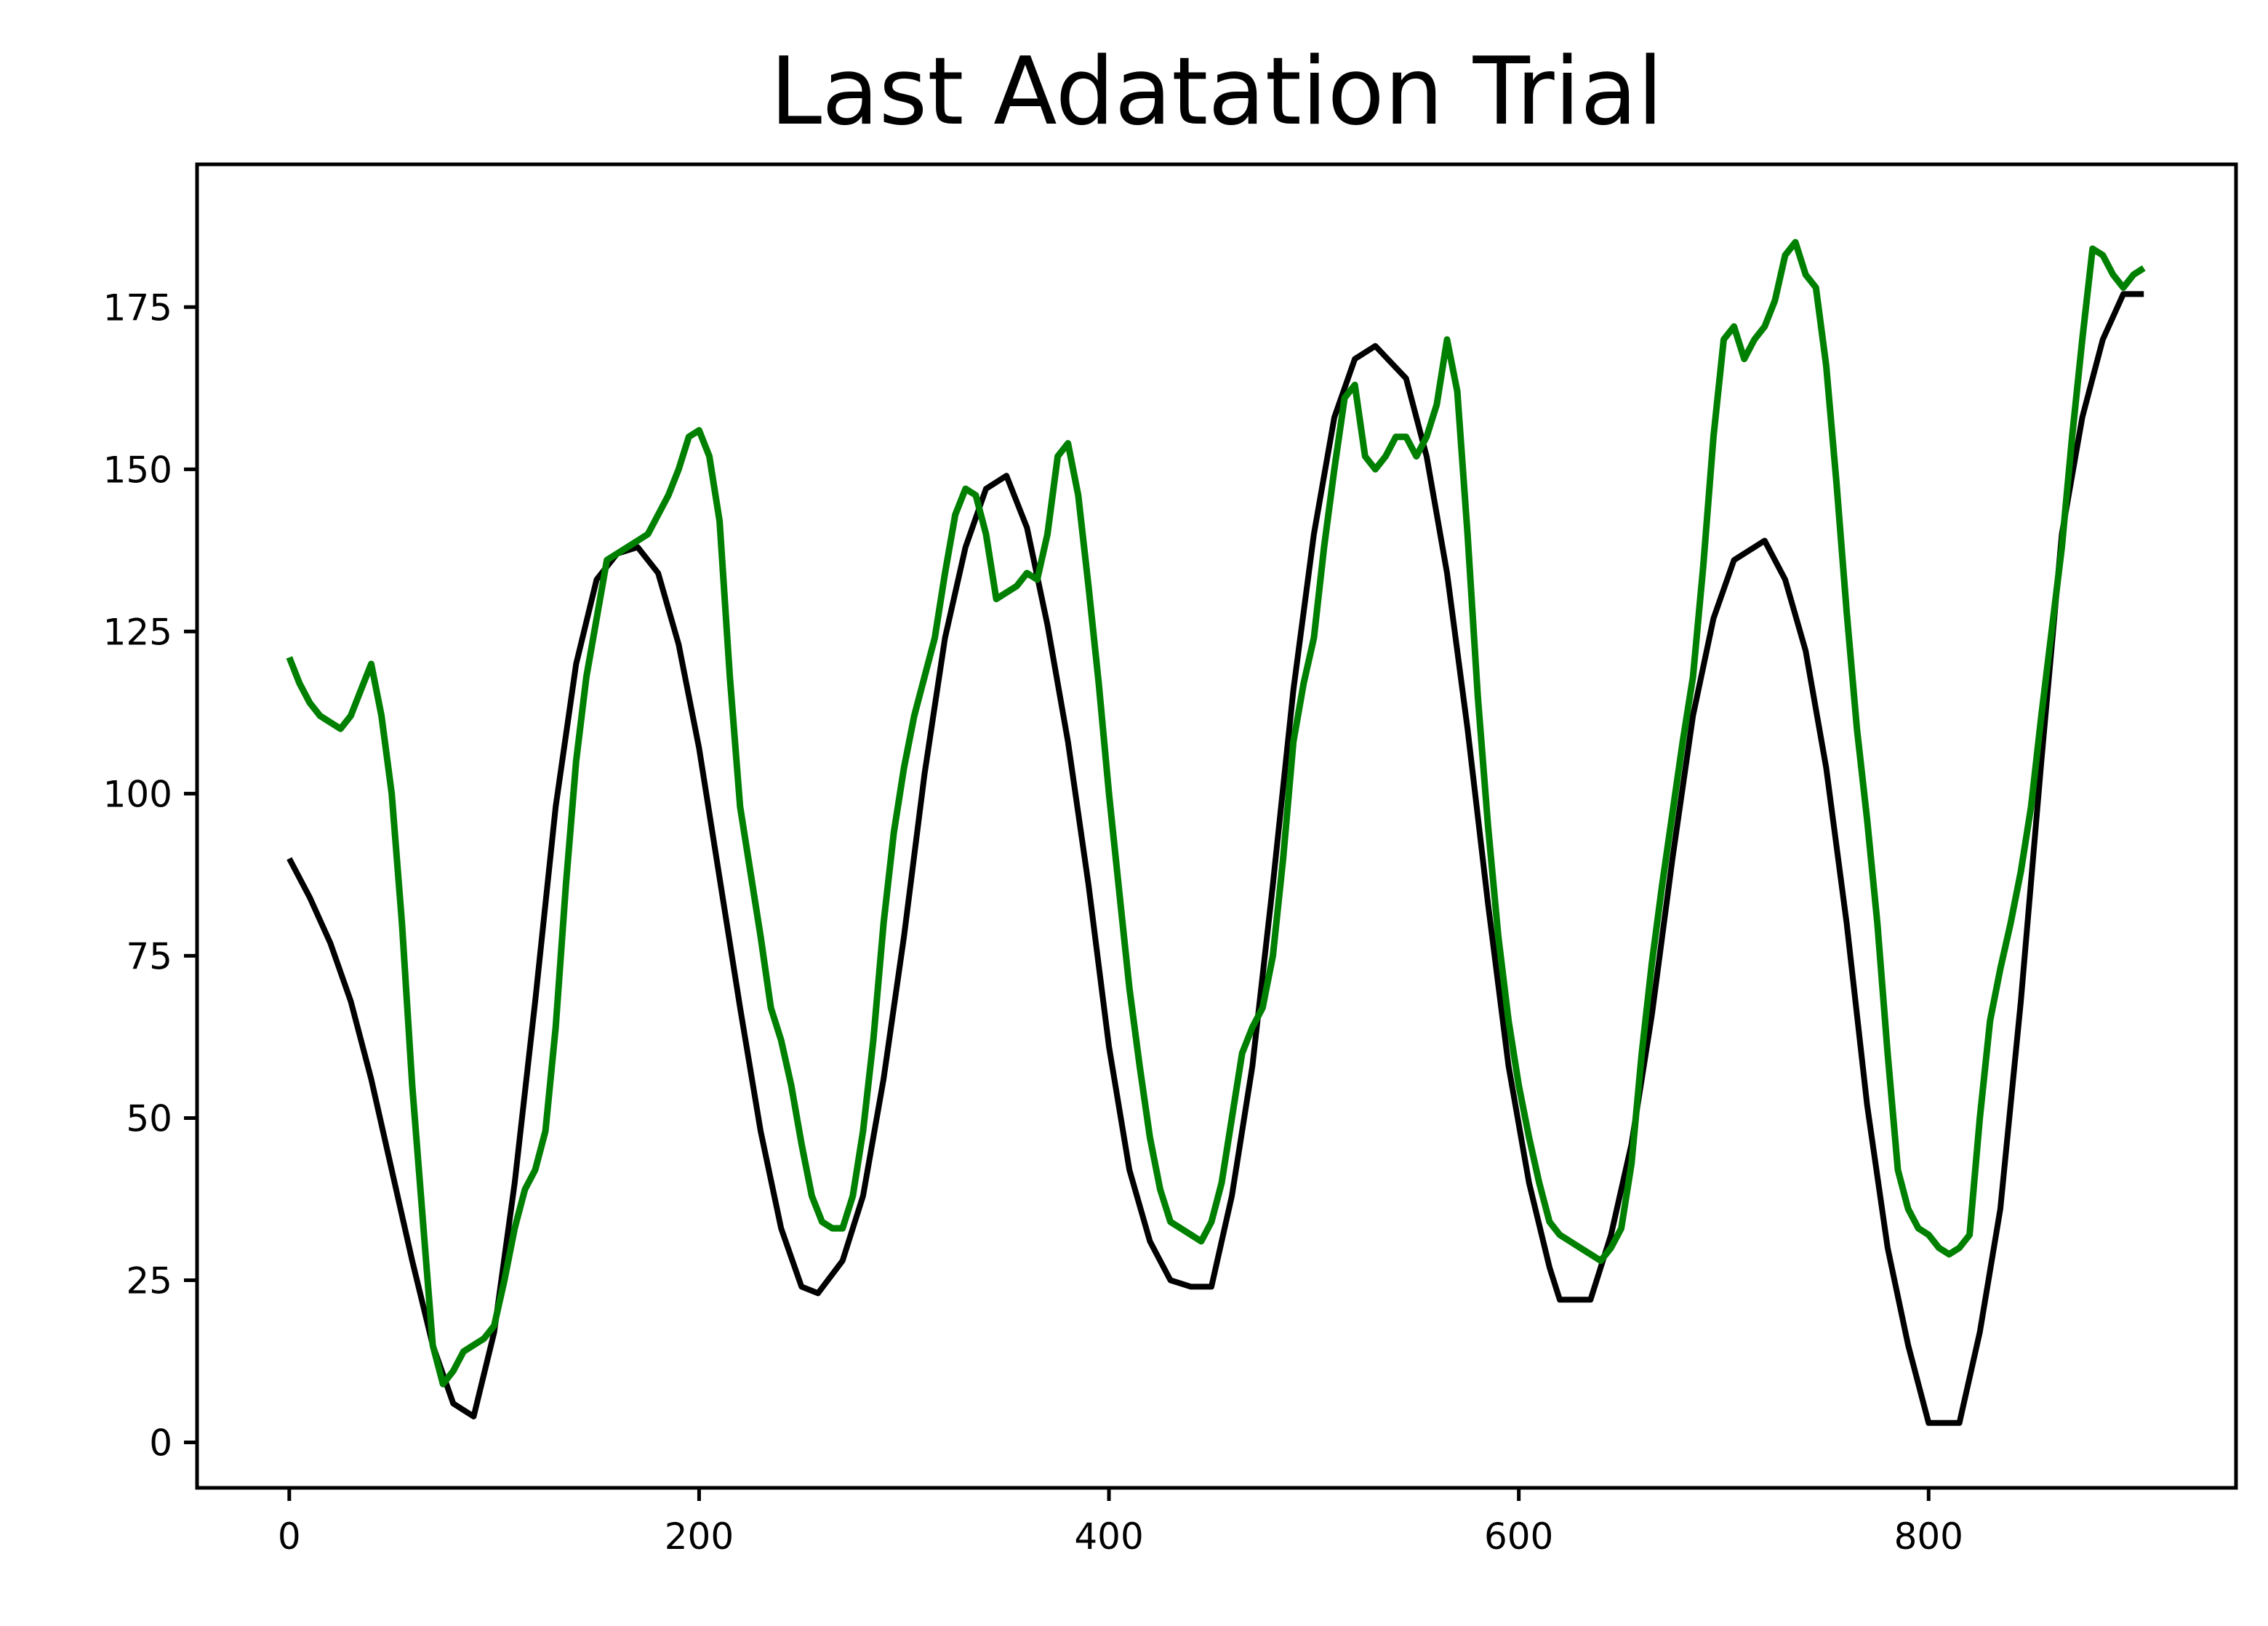  Describe the element at coordinates (1928, 1537) in the screenshot. I see `x-tick-label: 800` at that location.